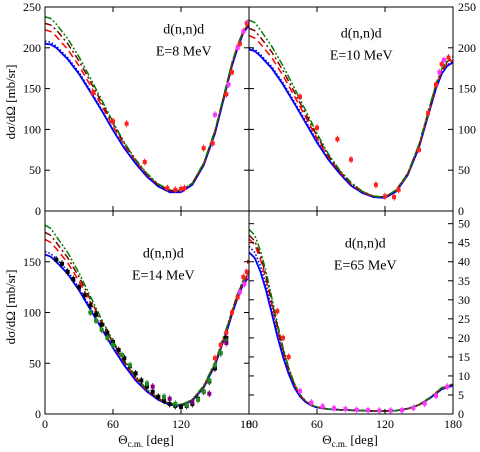  Describe the element at coordinates (183, 29) in the screenshot. I see `panel-0-reaction-label: d(n,n)d` at that location.